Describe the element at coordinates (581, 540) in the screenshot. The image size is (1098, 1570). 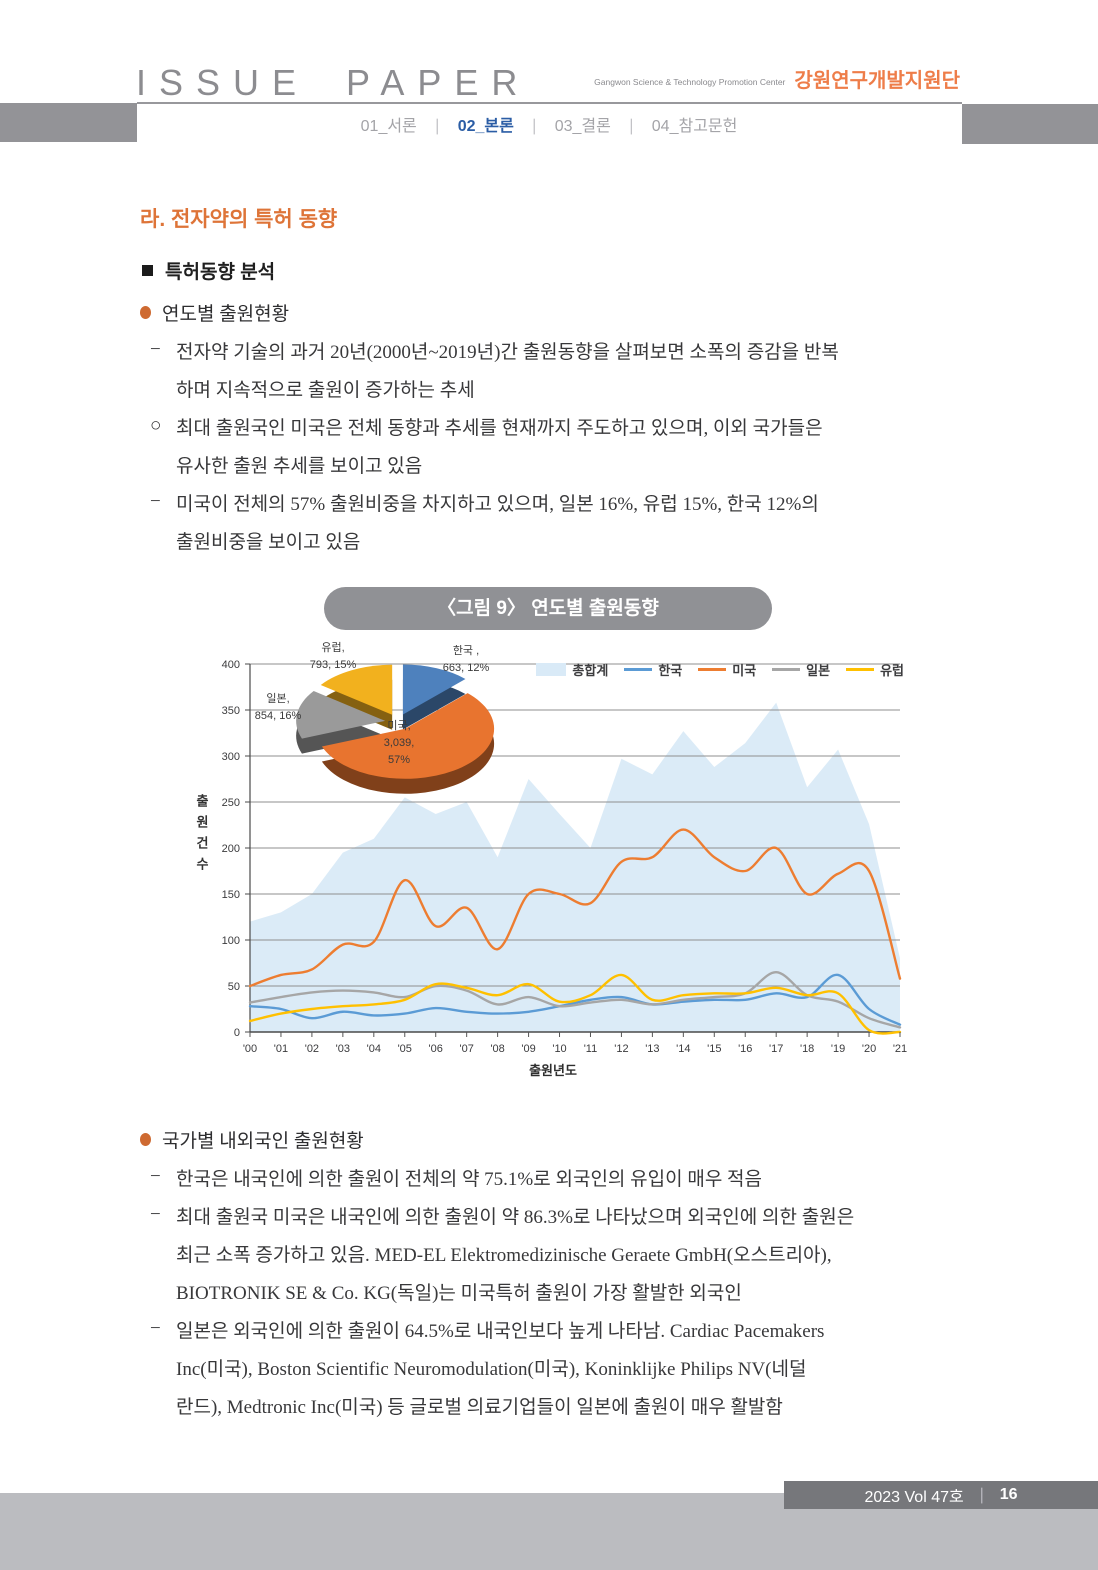
I see `text-line: 출원비중을 보이고 있음` at that location.